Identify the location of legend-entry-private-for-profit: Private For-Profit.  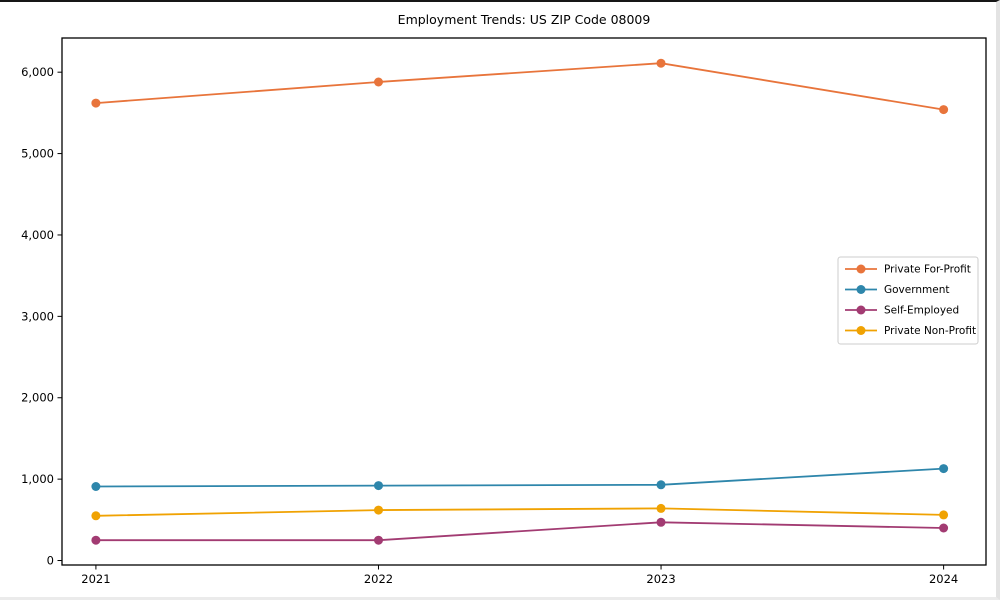
(908, 270).